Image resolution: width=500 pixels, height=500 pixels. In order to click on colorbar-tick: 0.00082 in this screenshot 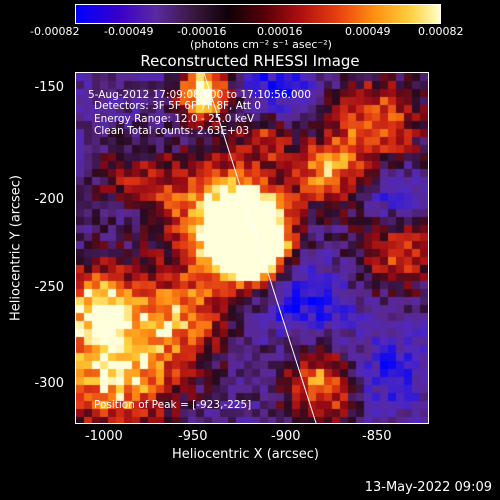, I will do `click(441, 31)`.